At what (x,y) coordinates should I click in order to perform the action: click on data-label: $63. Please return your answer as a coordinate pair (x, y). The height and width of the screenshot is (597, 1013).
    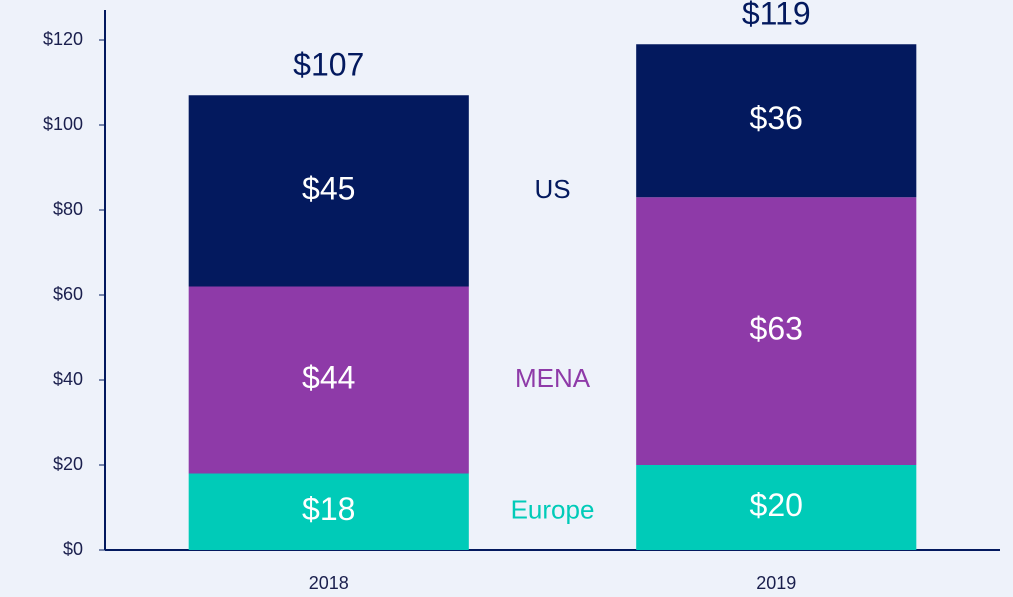
    Looking at the image, I should click on (776, 329).